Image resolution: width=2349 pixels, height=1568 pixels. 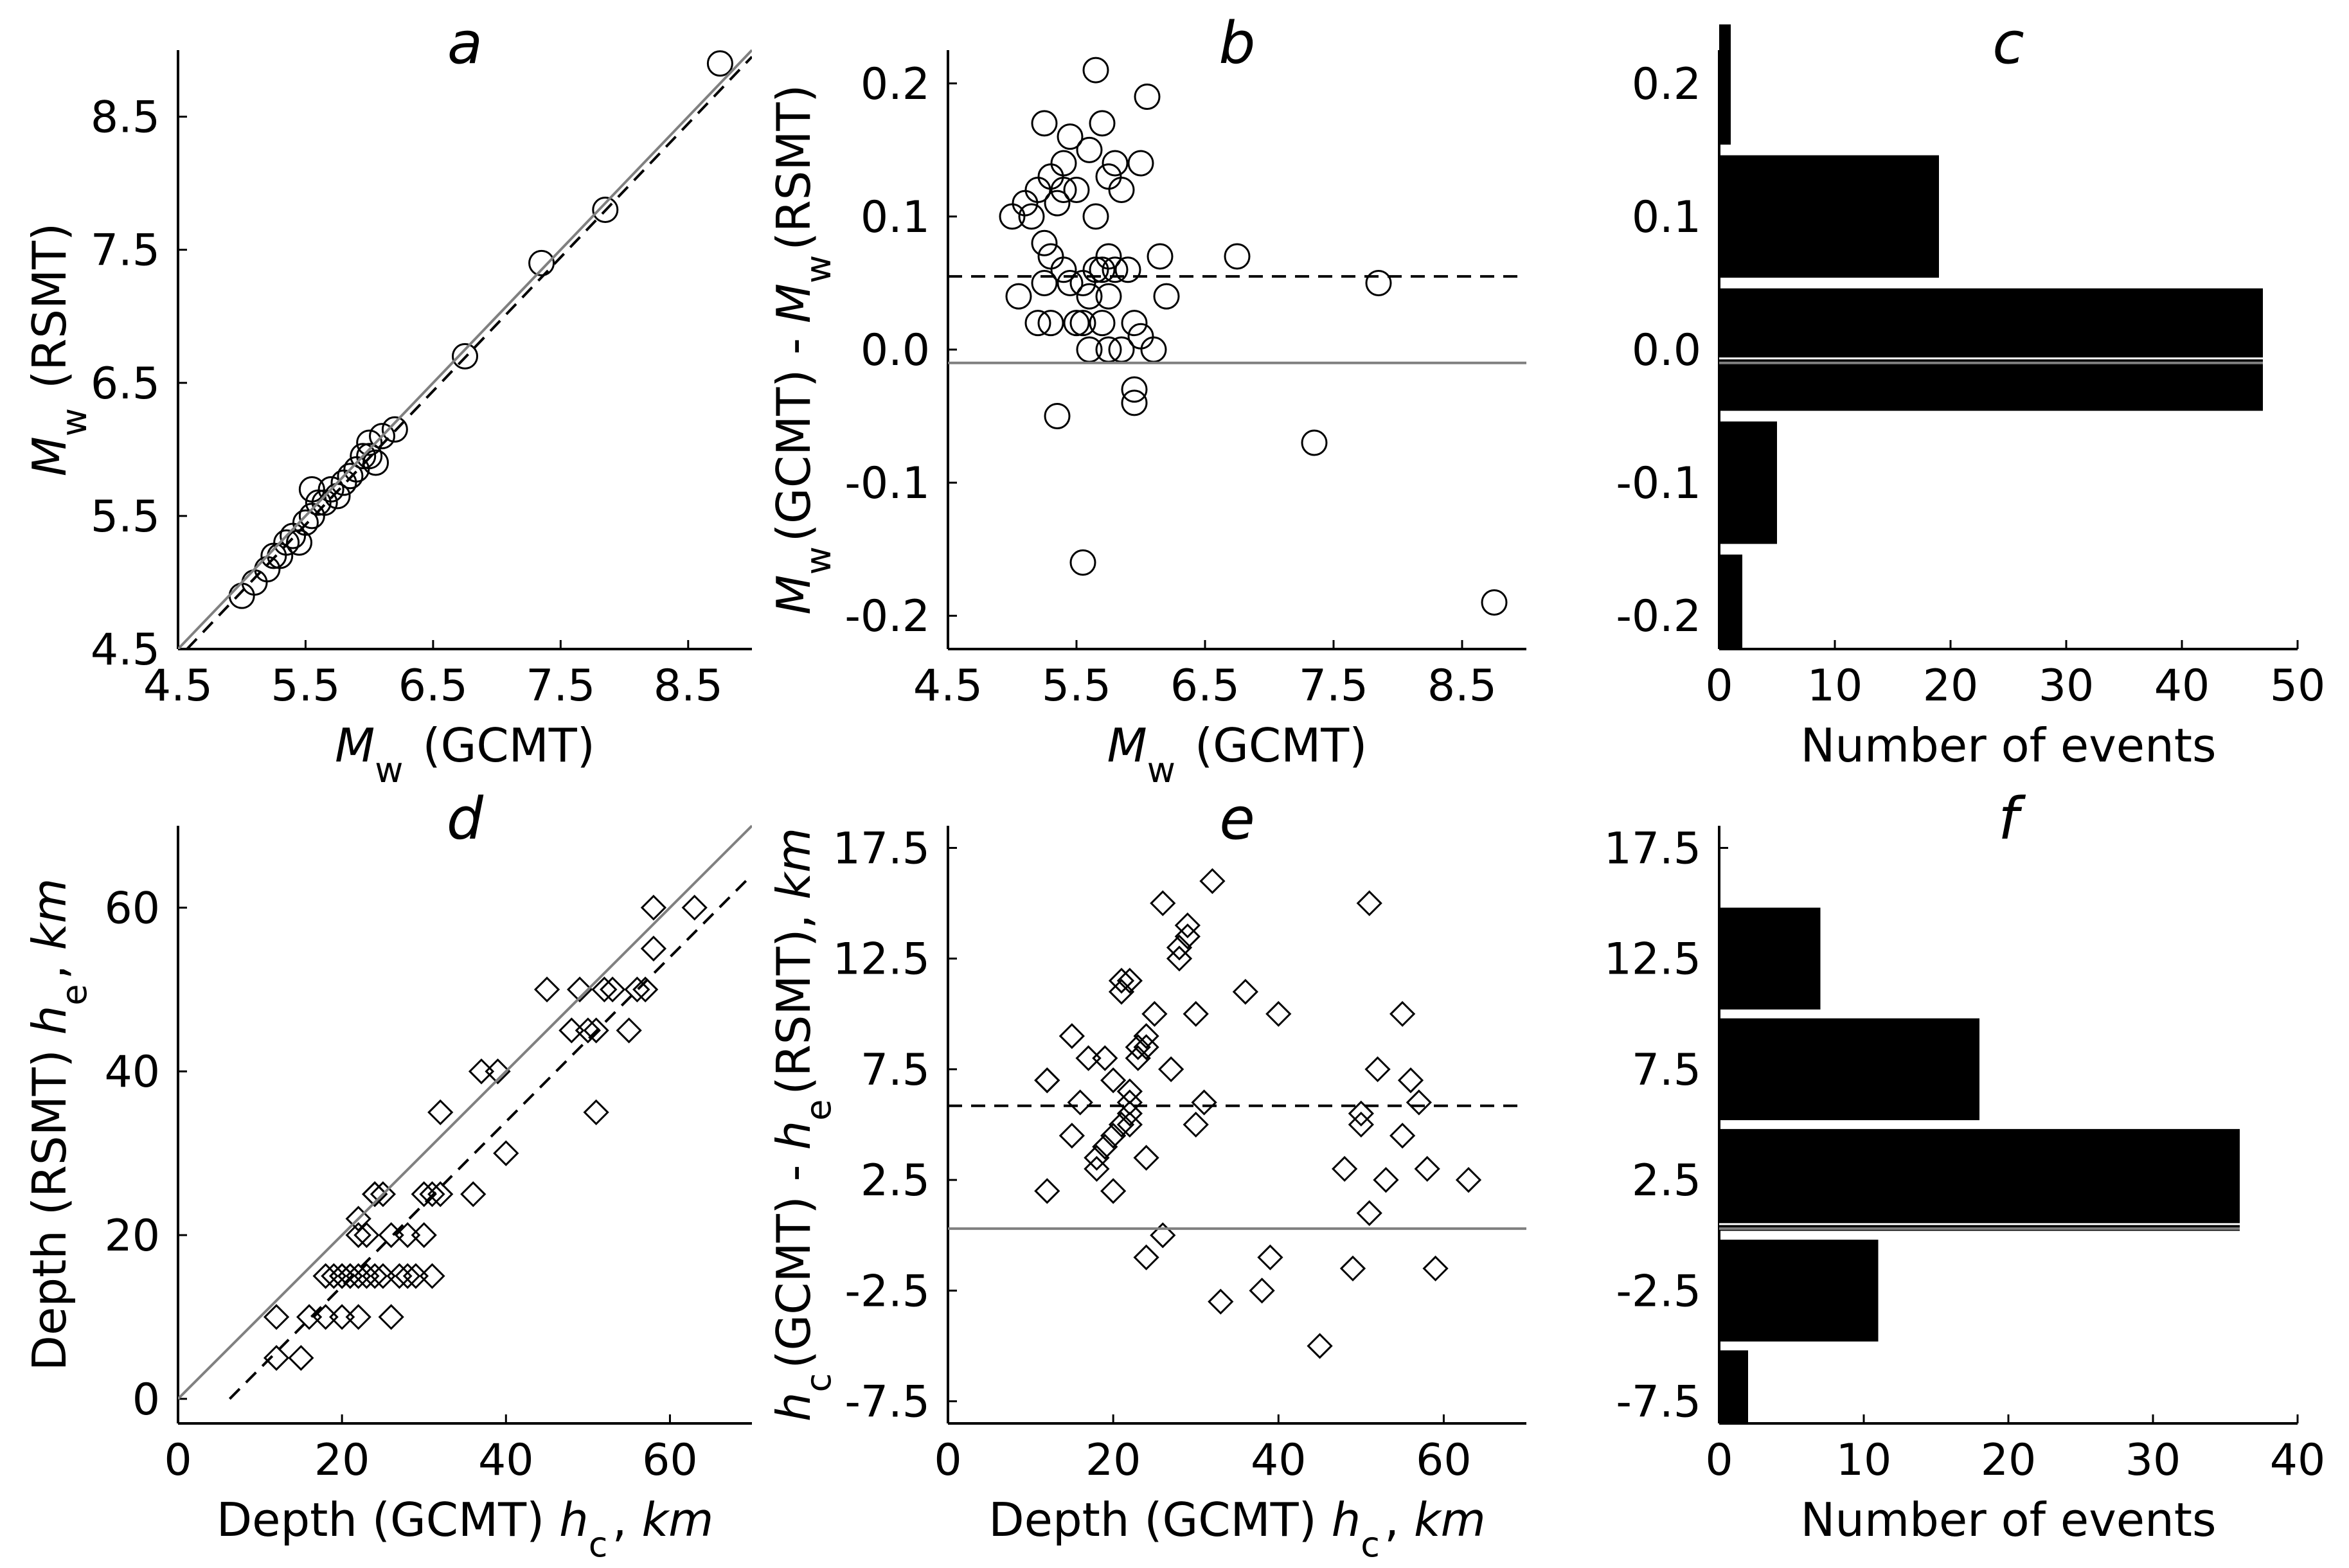 What do you see at coordinates (1659, 483) in the screenshot?
I see `y-tick-label: -0.1` at bounding box center [1659, 483].